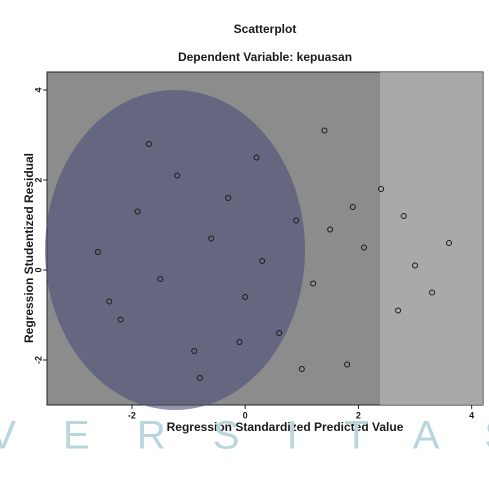 This screenshot has height=477, width=489. I want to click on chart-subtitle: Dependent Variable: kepuasan, so click(265, 57).